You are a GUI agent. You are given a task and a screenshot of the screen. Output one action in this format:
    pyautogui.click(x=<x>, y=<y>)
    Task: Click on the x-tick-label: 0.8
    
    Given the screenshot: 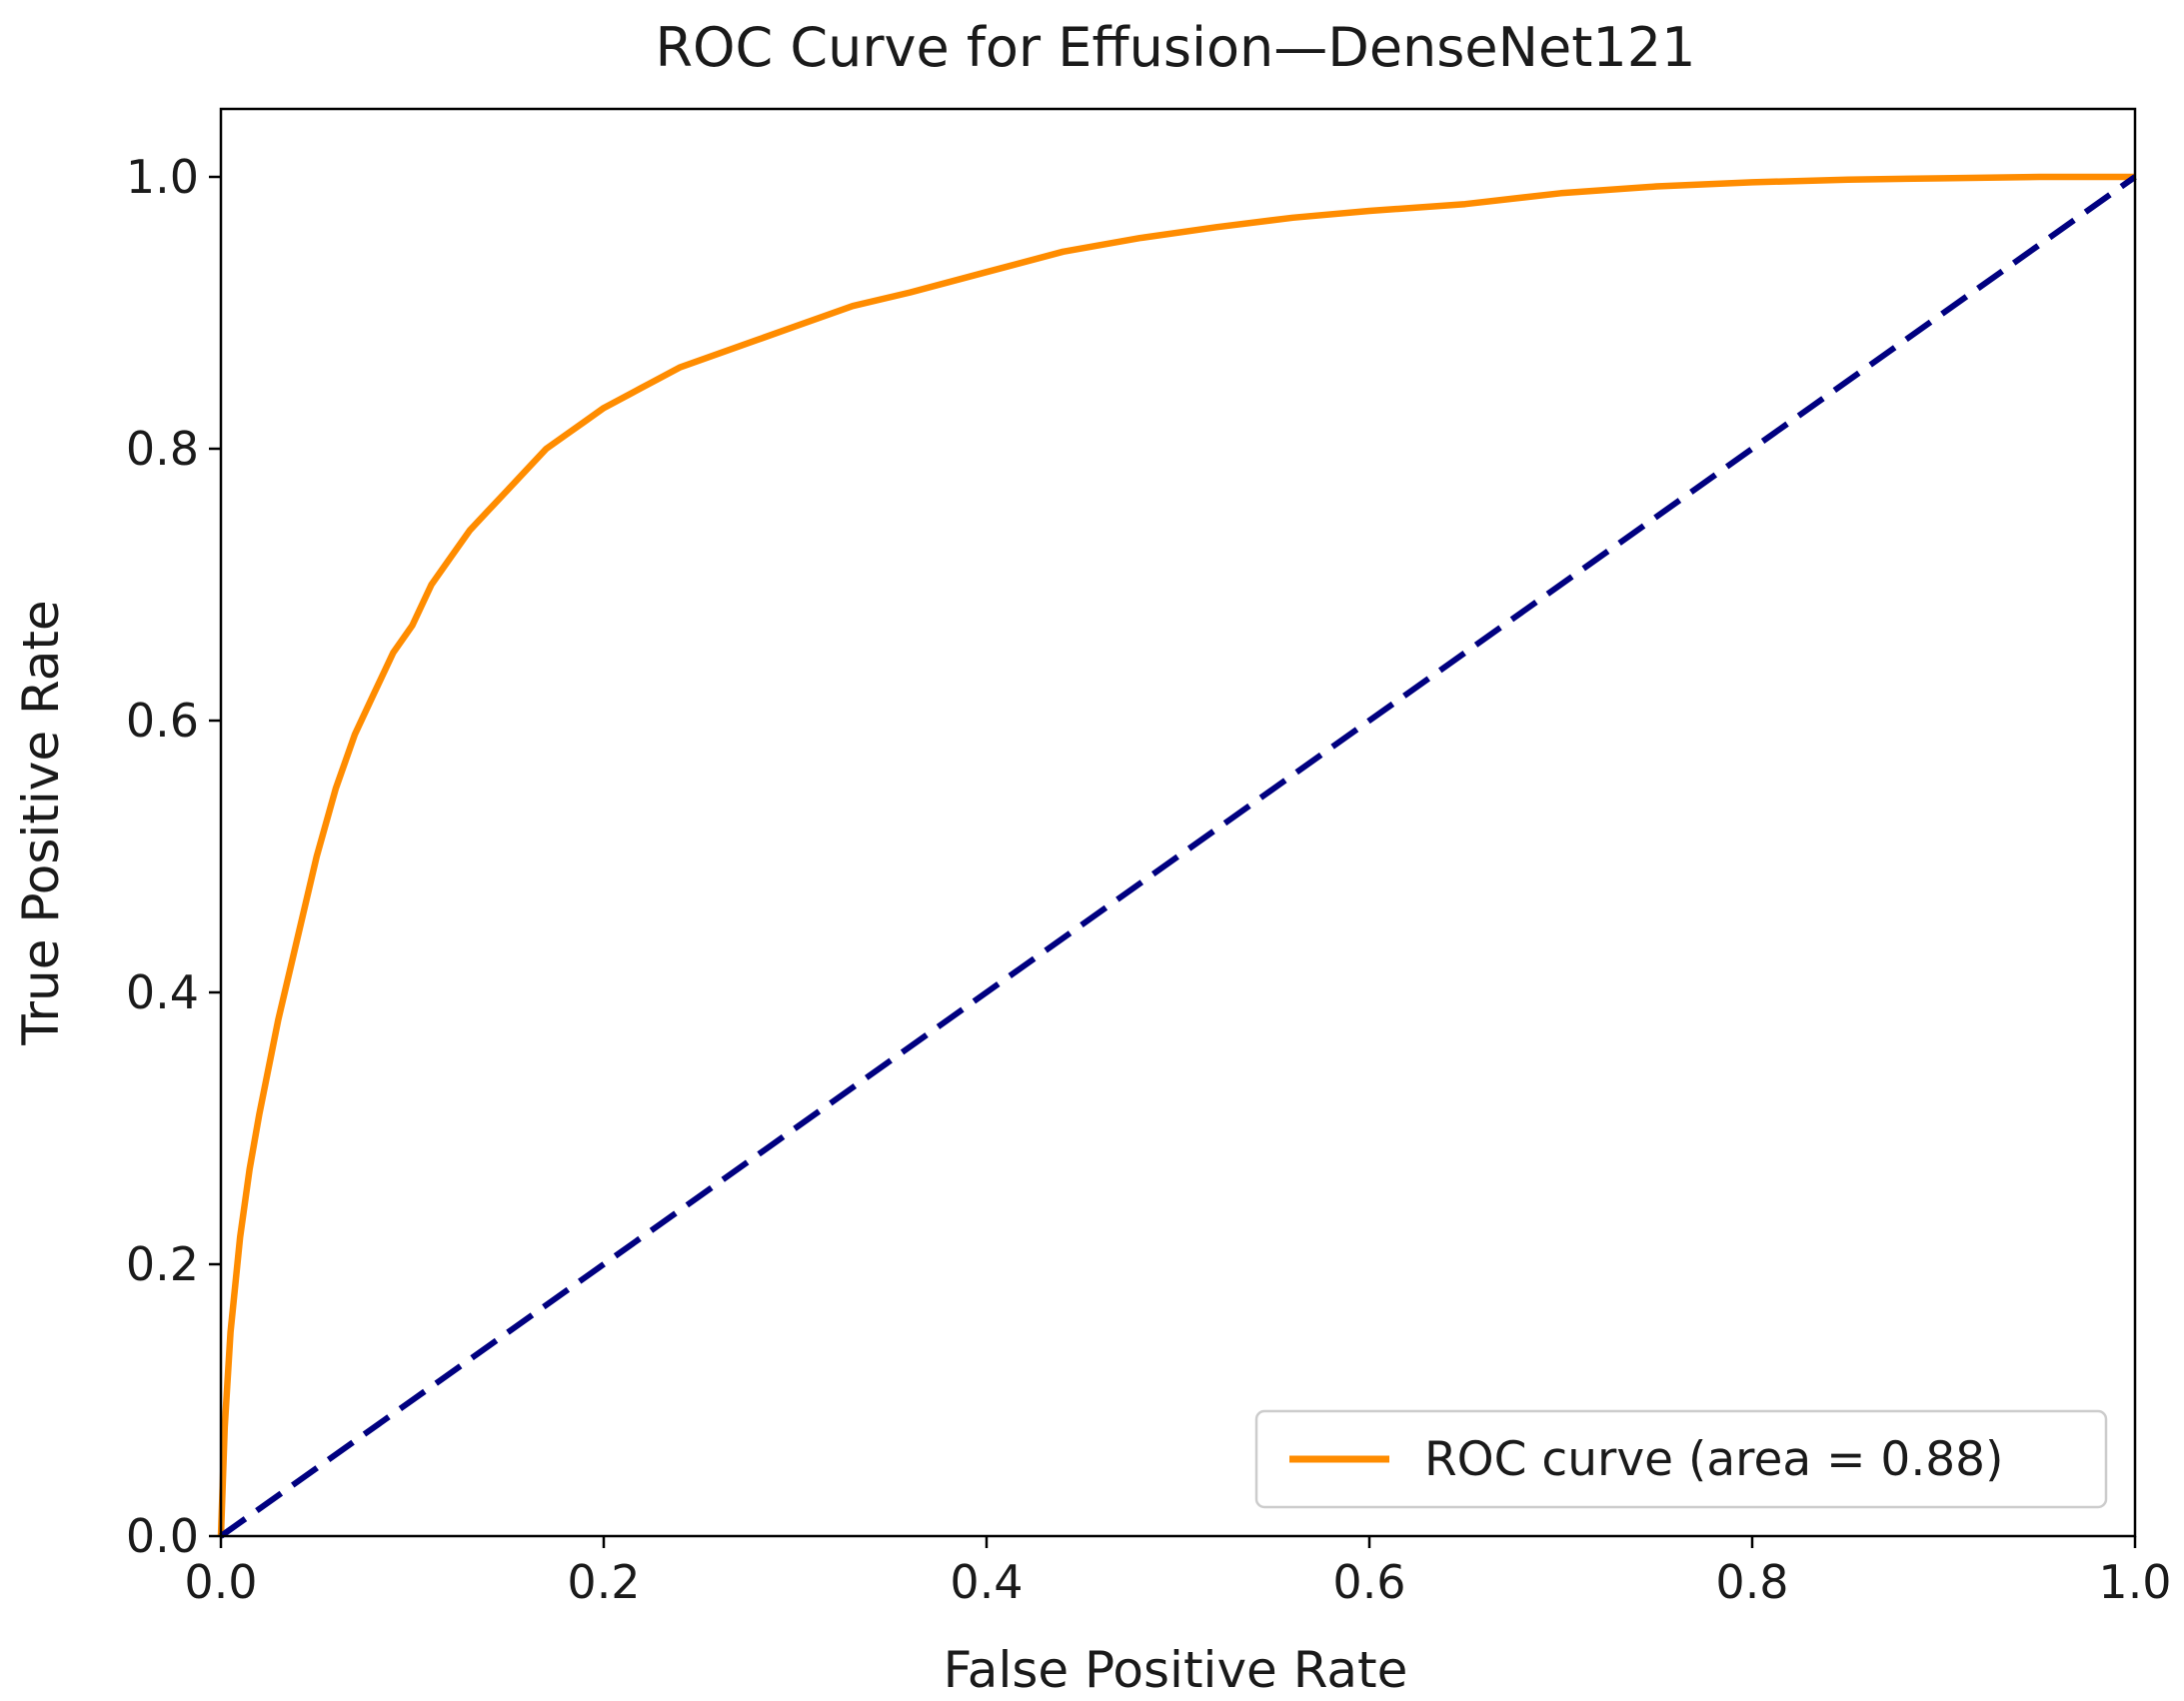 What is the action you would take?
    pyautogui.click(x=1751, y=1582)
    